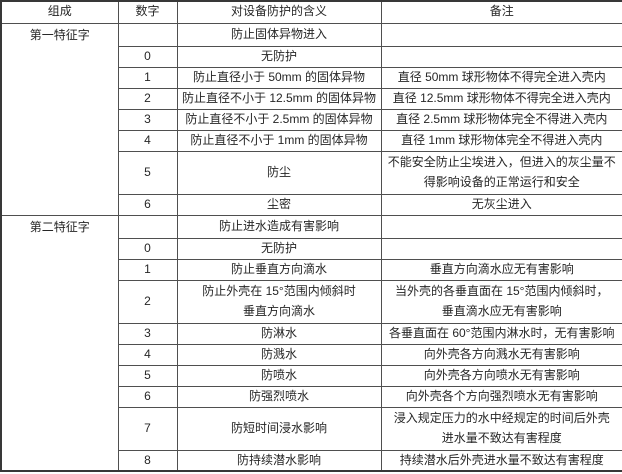  Describe the element at coordinates (279, 375) in the screenshot. I see `meaning-cell: 防喷水` at that location.